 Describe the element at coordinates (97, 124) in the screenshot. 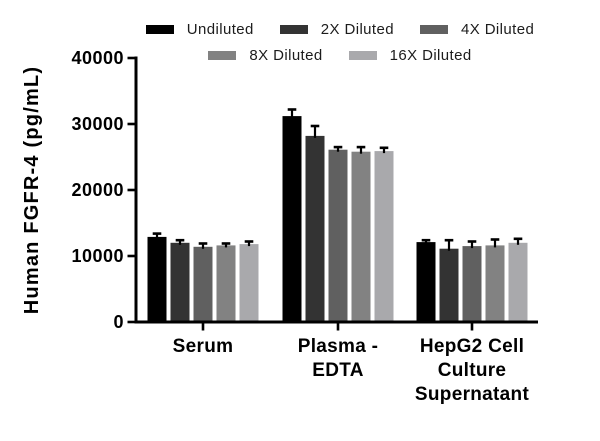

I see `y-tick-label: 30000` at that location.